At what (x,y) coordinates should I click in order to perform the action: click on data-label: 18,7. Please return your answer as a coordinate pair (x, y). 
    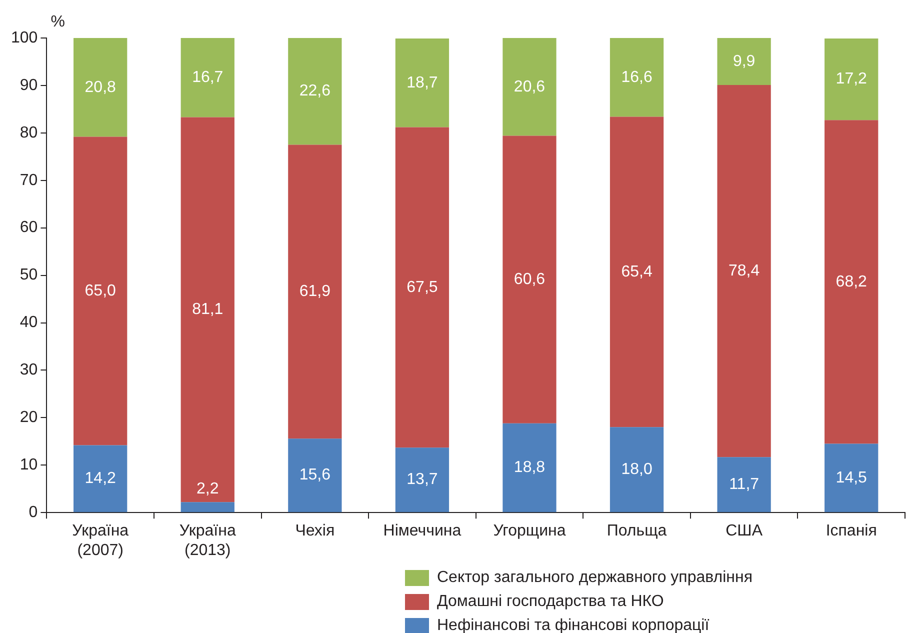
    Looking at the image, I should click on (422, 83).